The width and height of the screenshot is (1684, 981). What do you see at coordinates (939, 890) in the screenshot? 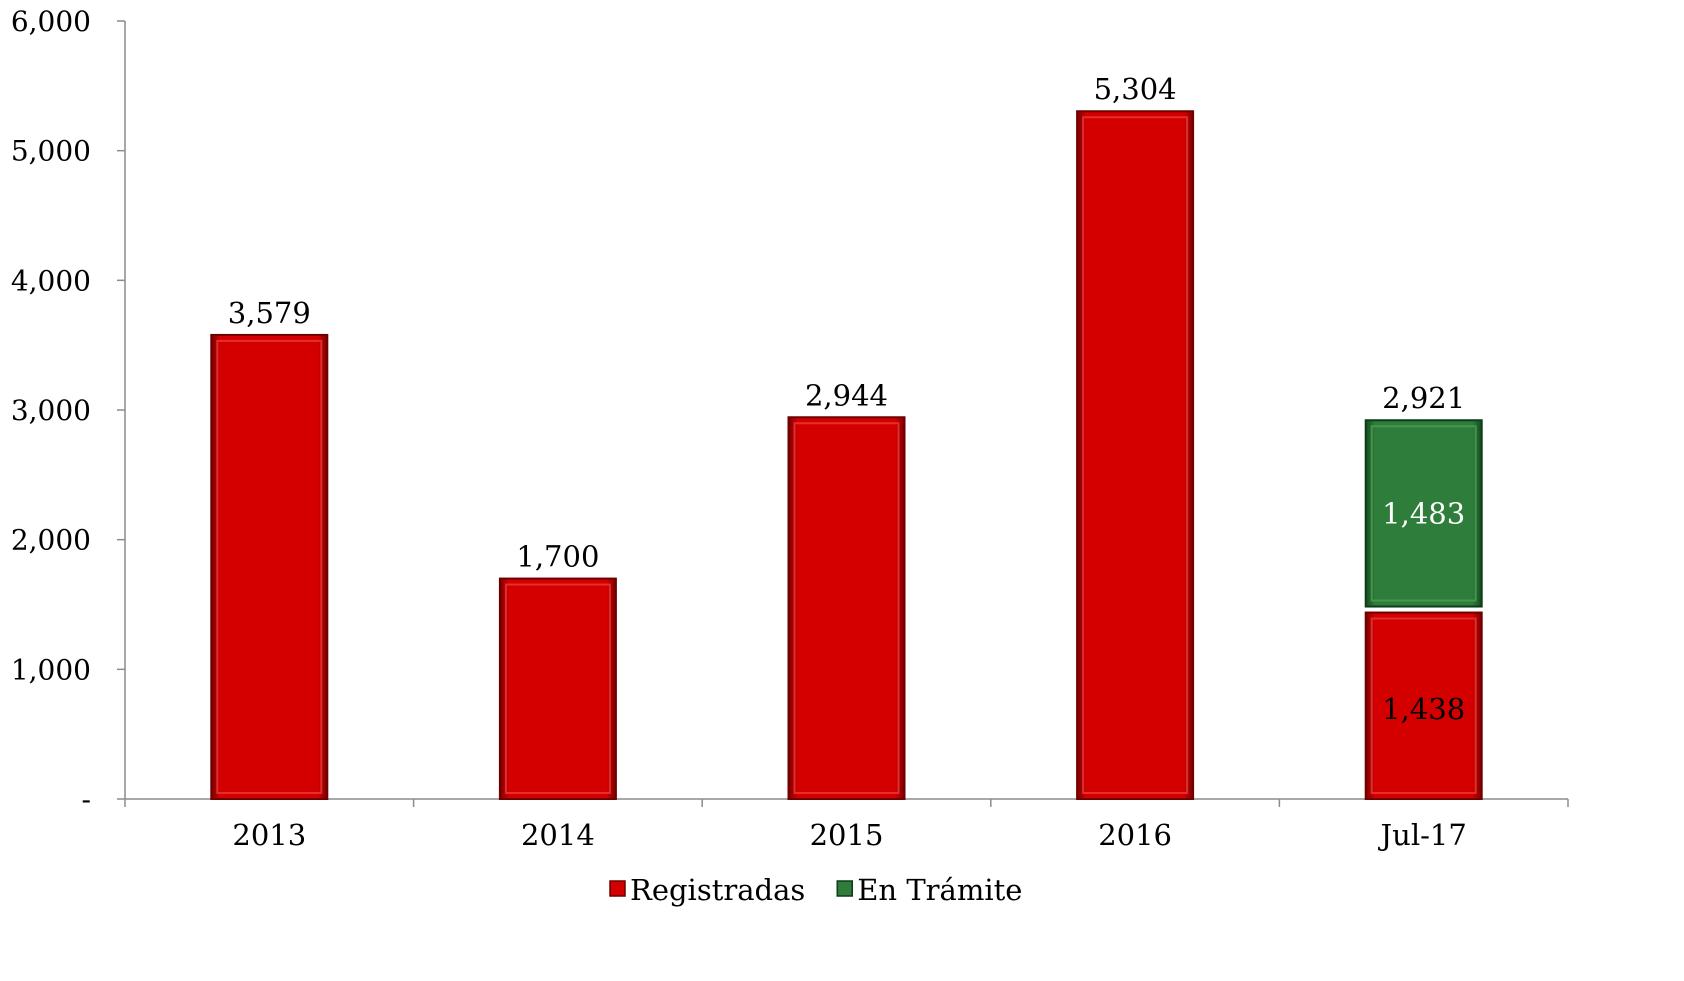
I see `legend-label-en-tramite: En Trámite` at bounding box center [939, 890].